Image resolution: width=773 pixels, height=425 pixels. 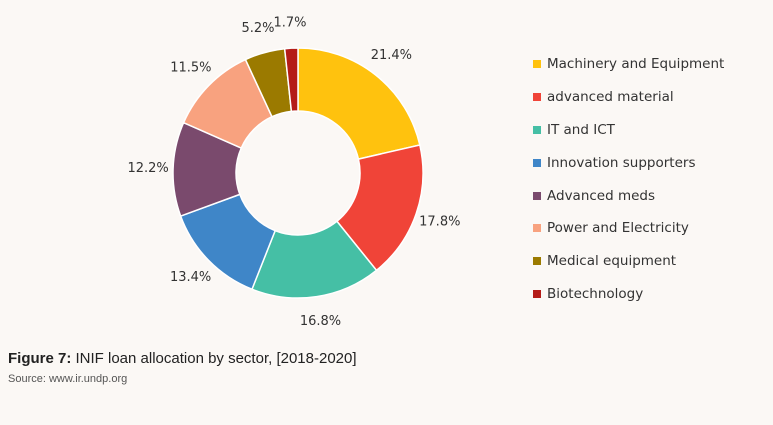 What do you see at coordinates (40, 358) in the screenshot?
I see `figure-caption-prefix: Figure 7:` at bounding box center [40, 358].